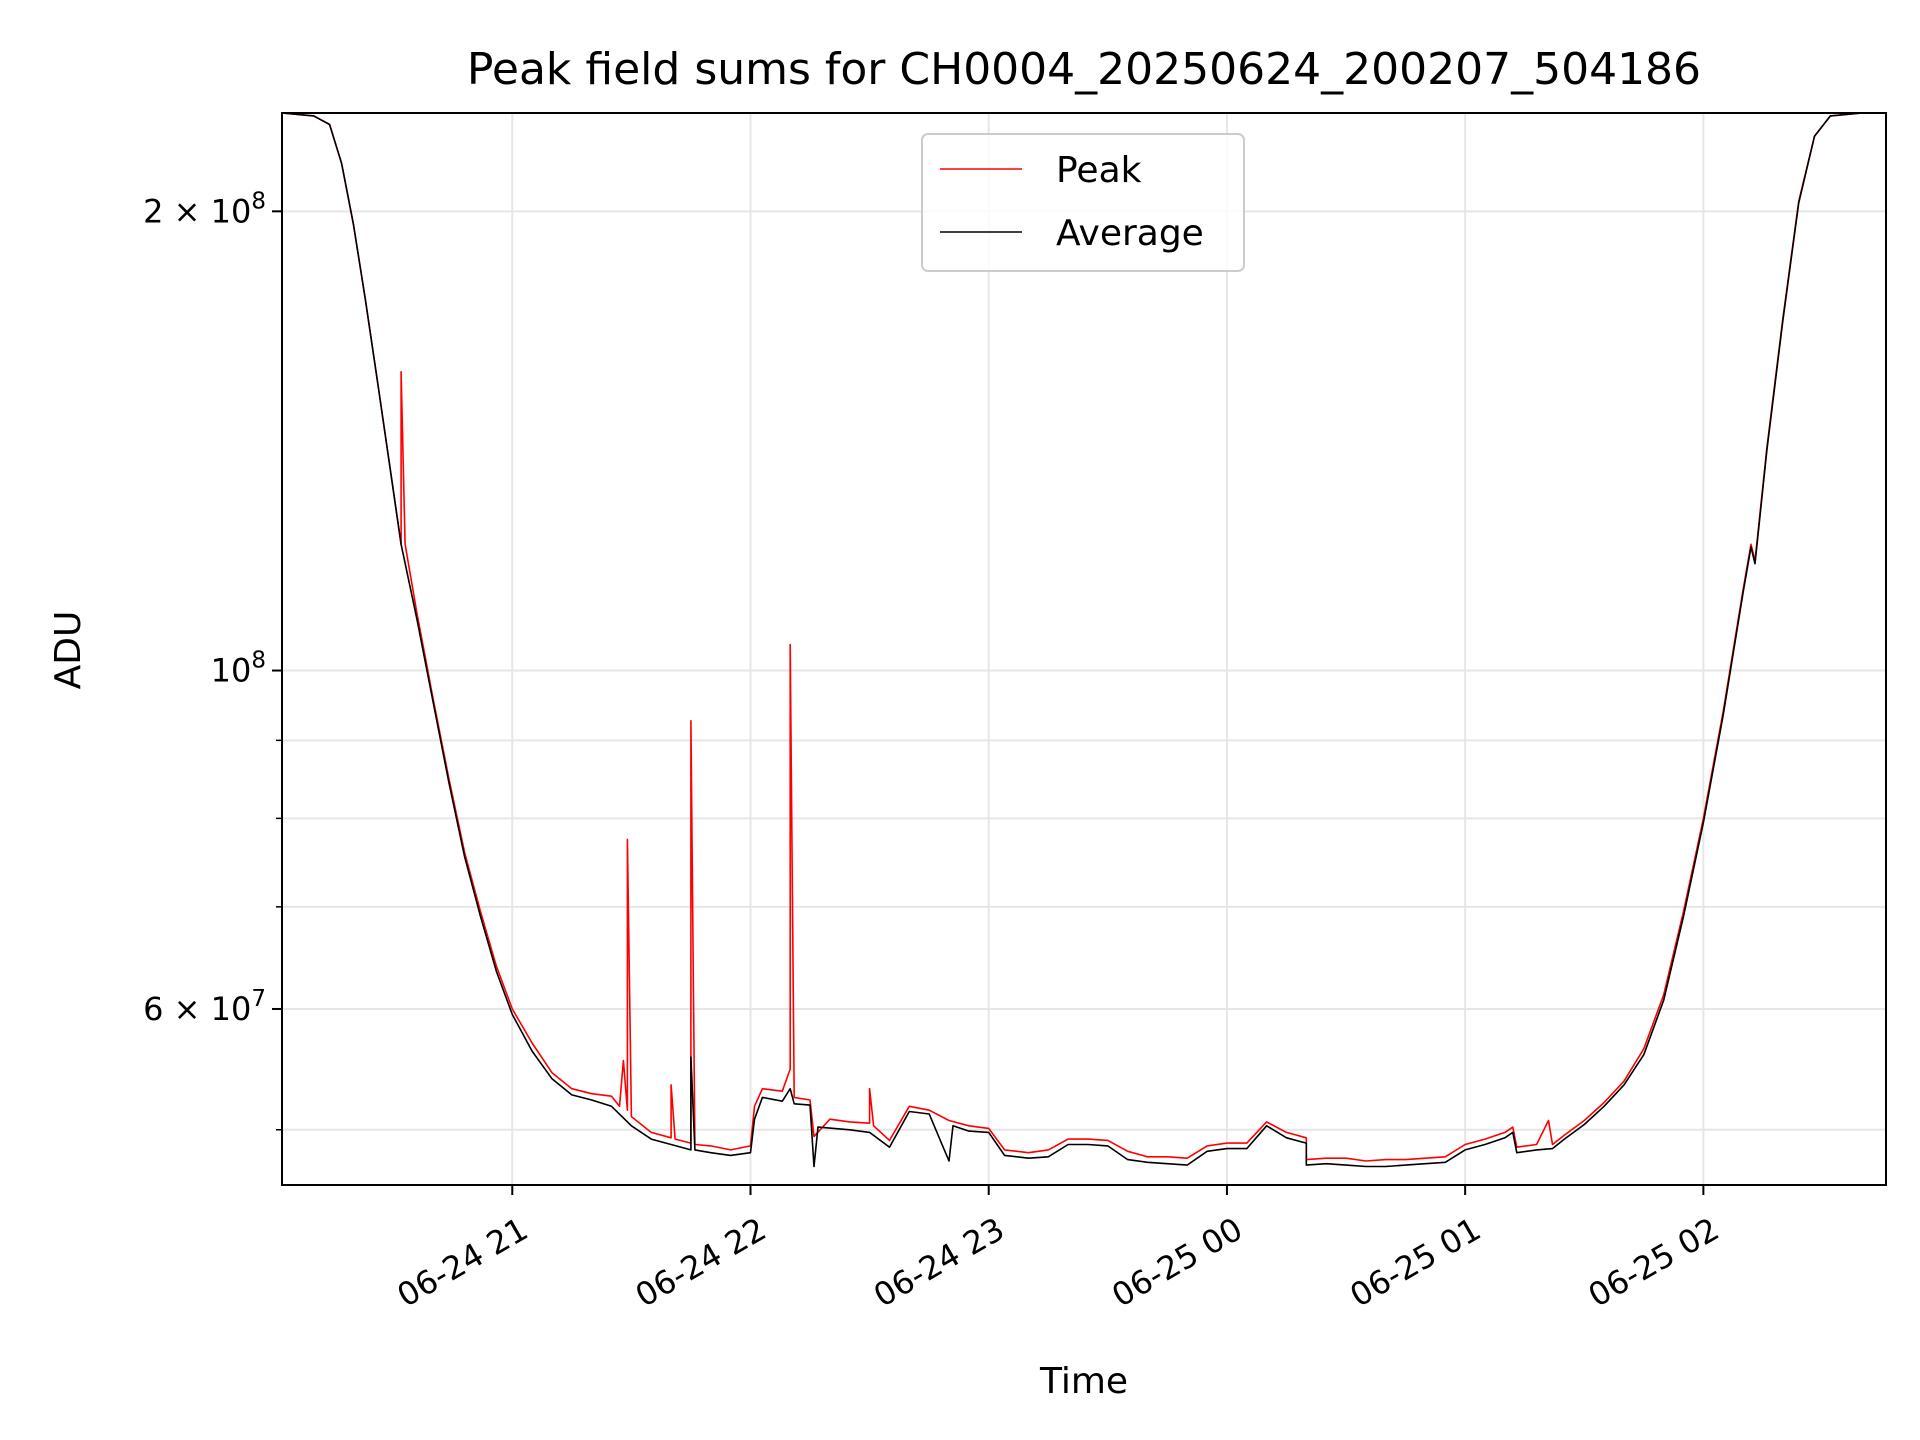  What do you see at coordinates (153, 211) in the screenshot?
I see `y-tick-mantissa: 2` at bounding box center [153, 211].